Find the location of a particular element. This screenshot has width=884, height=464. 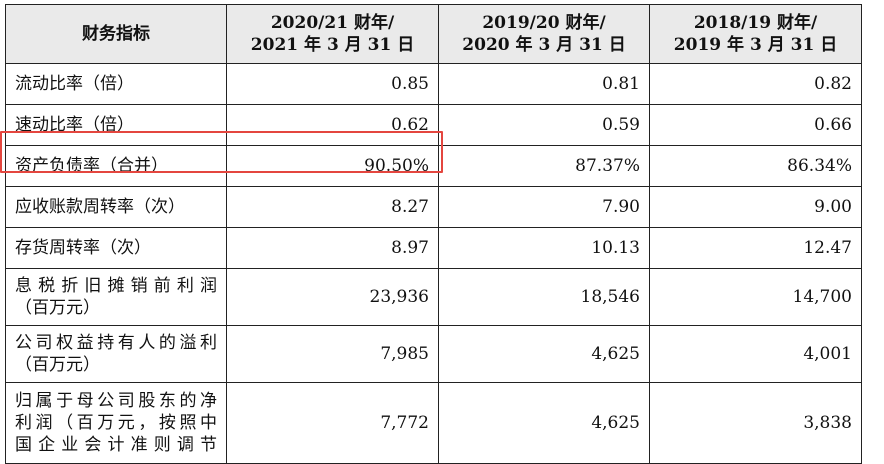

cell-value: 8.97 is located at coordinates (332, 248).